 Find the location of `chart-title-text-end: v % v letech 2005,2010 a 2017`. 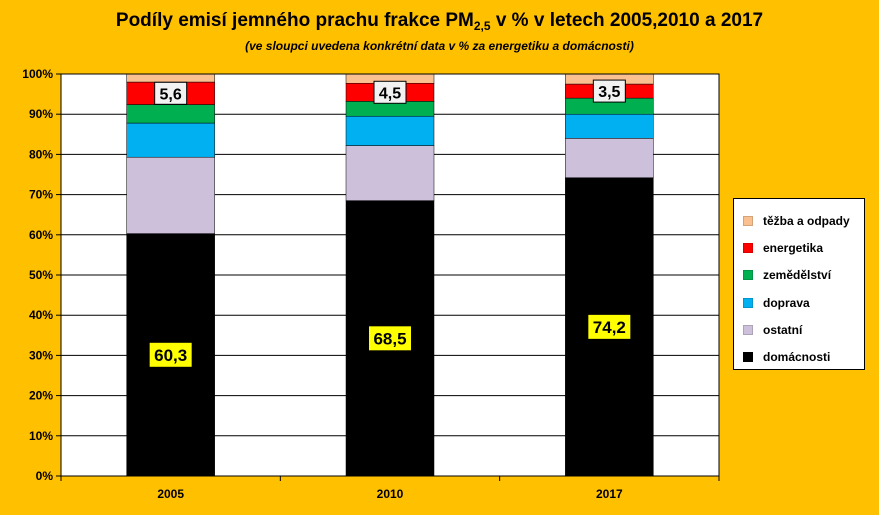

chart-title-text-end: v % v letech 2005,2010 a 2017 is located at coordinates (627, 20).